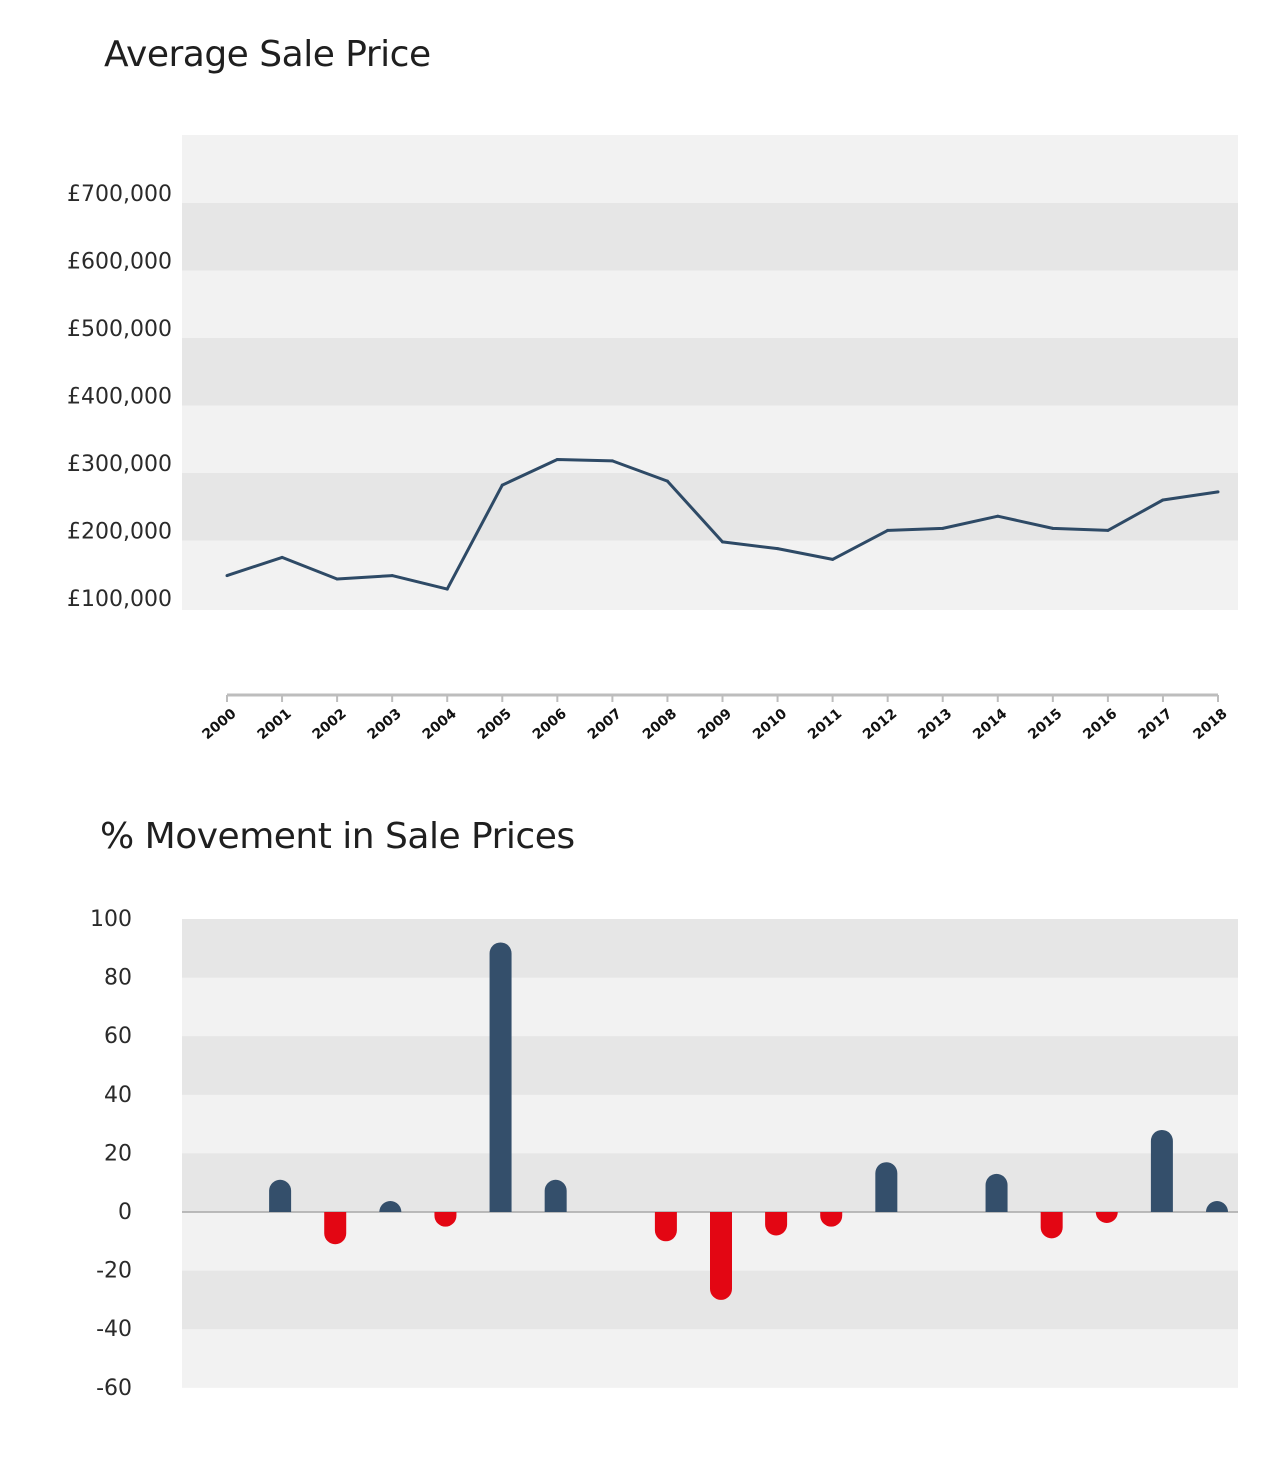 The height and width of the screenshot is (1459, 1280). Describe the element at coordinates (119, 262) in the screenshot. I see `y-tick-label: £600,000` at that location.